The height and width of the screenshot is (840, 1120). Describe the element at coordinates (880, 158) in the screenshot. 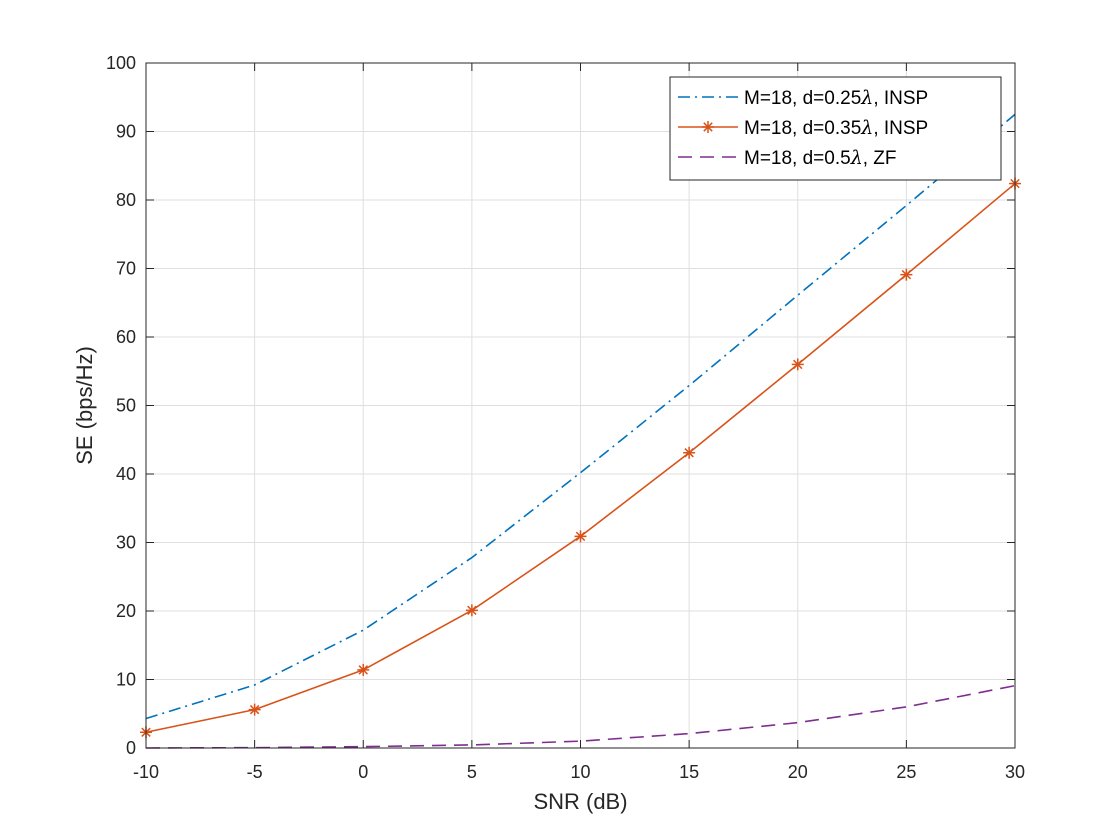

I see `legend-label-suffix: , ZF` at that location.